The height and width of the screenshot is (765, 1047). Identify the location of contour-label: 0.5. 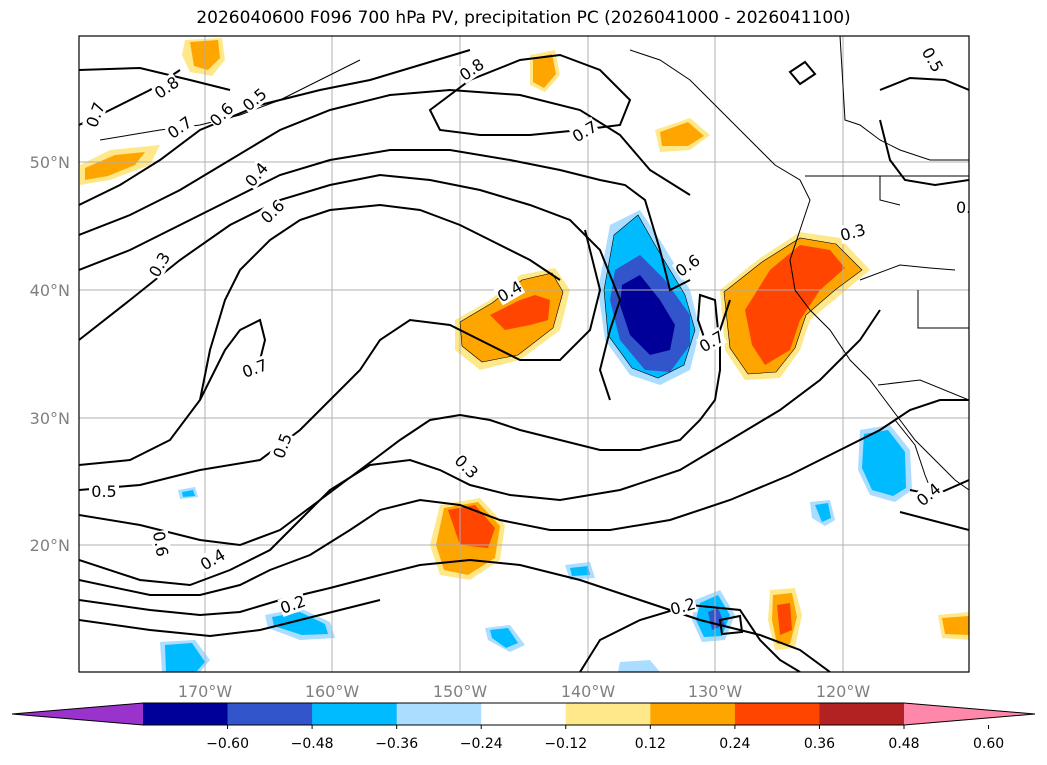
(103, 491).